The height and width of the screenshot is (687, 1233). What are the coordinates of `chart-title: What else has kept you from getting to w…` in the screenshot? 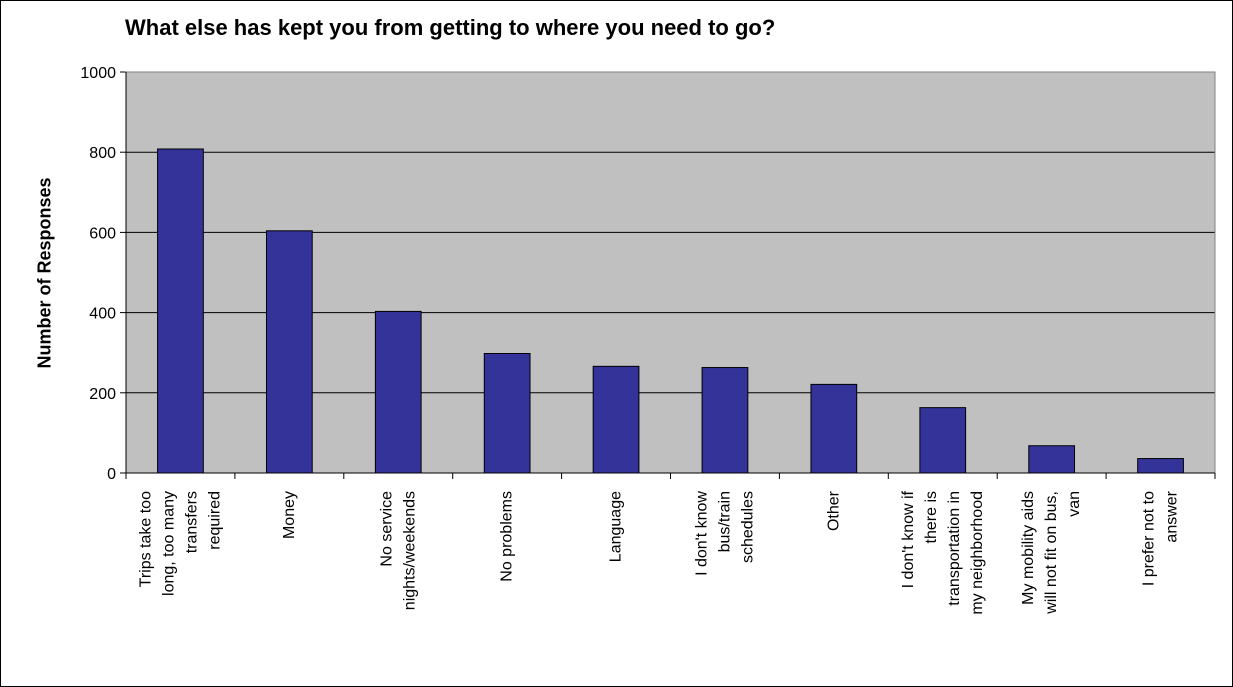 It's located at (450, 27).